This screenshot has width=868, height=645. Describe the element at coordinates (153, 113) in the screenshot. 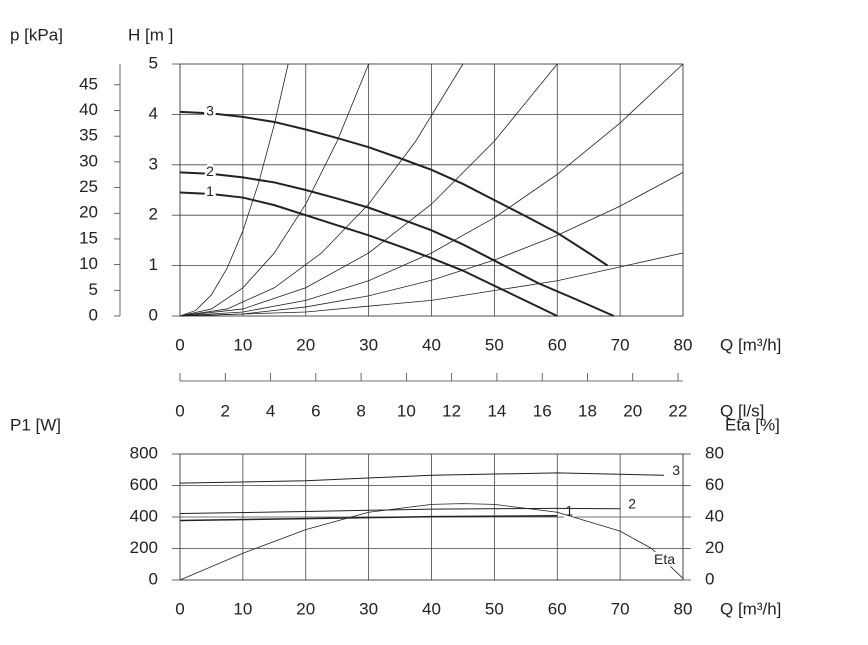

I see `y-tick-label: 4` at that location.